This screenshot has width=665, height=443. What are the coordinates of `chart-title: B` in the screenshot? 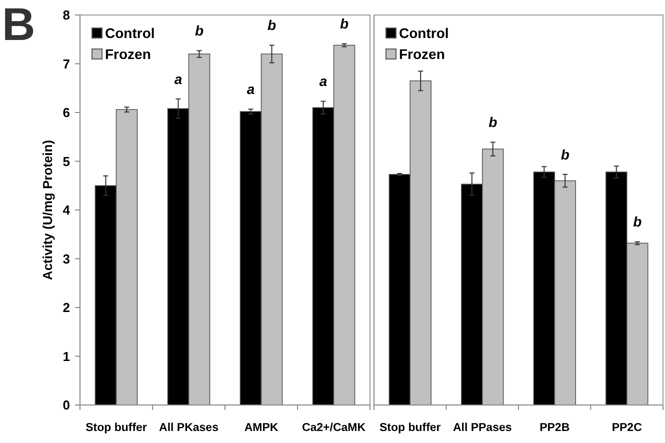 It's located at (19, 25).